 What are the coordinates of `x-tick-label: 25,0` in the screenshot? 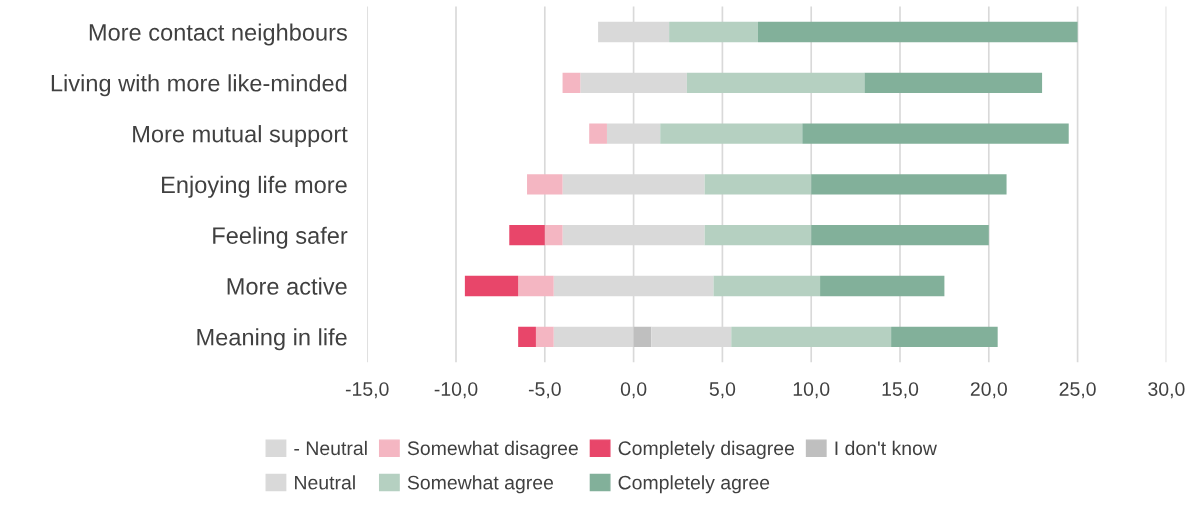 It's located at (1077, 390).